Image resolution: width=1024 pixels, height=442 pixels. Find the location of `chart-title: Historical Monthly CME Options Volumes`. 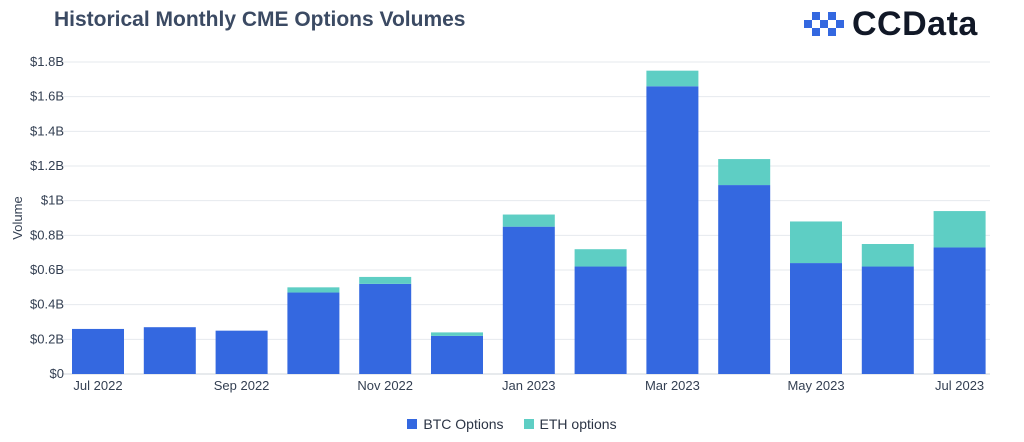

chart-title: Historical Monthly CME Options Volumes is located at coordinates (260, 19).